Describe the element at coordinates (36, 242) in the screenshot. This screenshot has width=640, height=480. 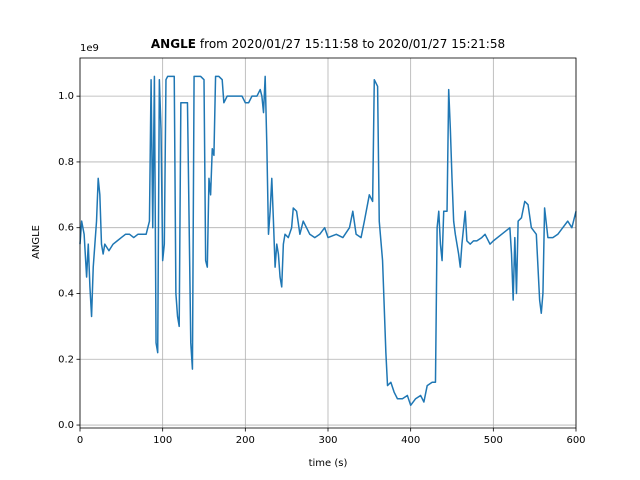
I see `y-axis-label: ANGLE` at that location.